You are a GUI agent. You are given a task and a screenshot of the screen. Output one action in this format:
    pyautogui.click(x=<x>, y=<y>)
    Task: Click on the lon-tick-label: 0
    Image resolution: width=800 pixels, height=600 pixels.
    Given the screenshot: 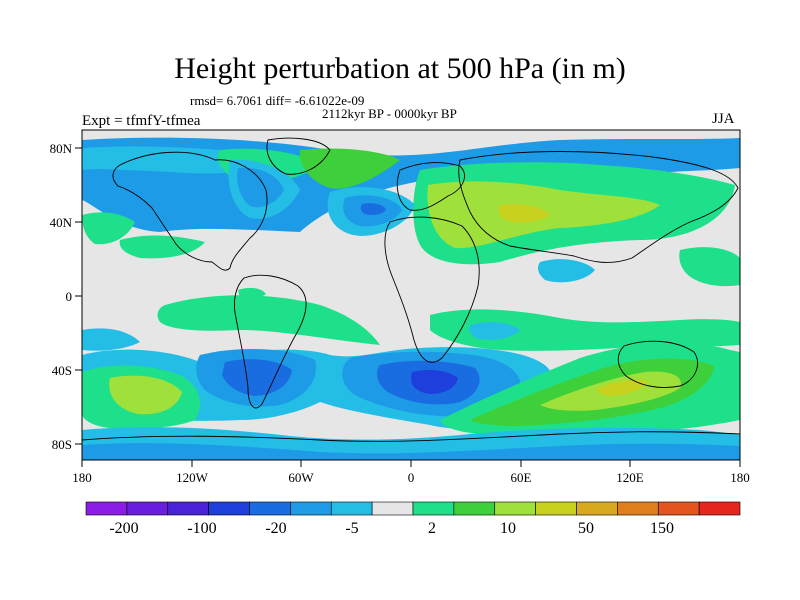 What is the action you would take?
    pyautogui.click(x=411, y=477)
    